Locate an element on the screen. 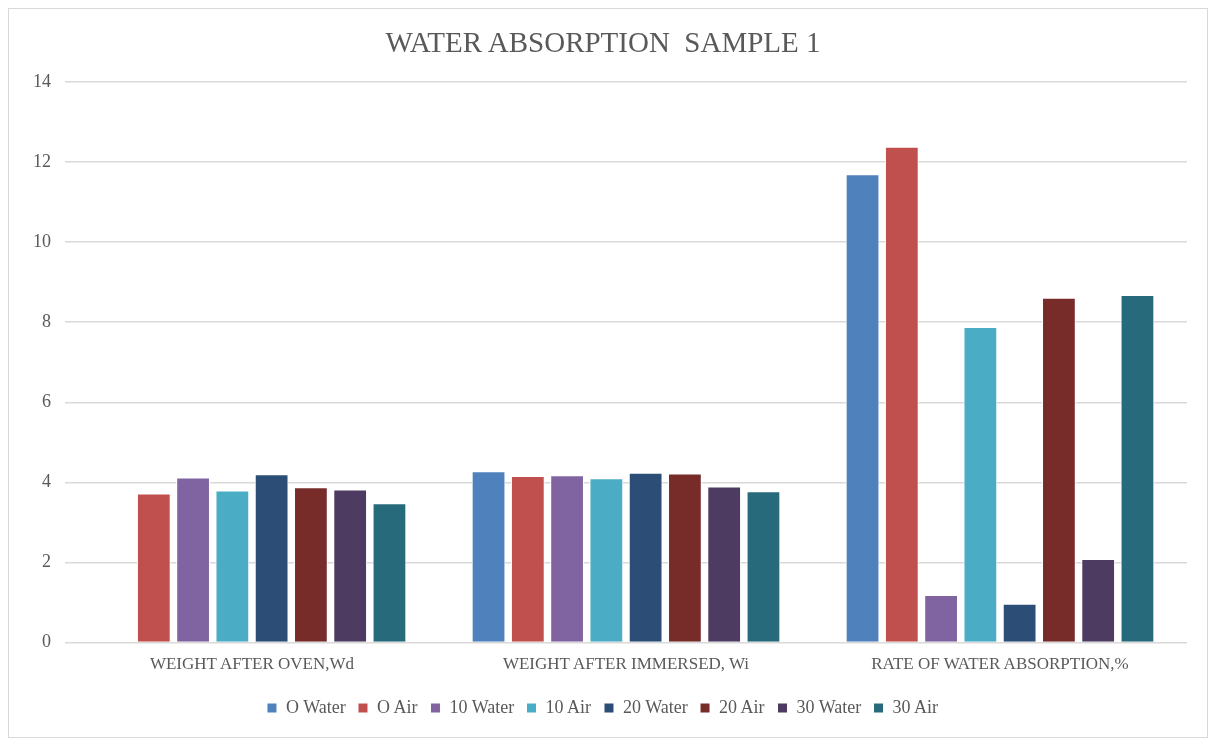  y-tick-label: 0 is located at coordinates (46, 641).